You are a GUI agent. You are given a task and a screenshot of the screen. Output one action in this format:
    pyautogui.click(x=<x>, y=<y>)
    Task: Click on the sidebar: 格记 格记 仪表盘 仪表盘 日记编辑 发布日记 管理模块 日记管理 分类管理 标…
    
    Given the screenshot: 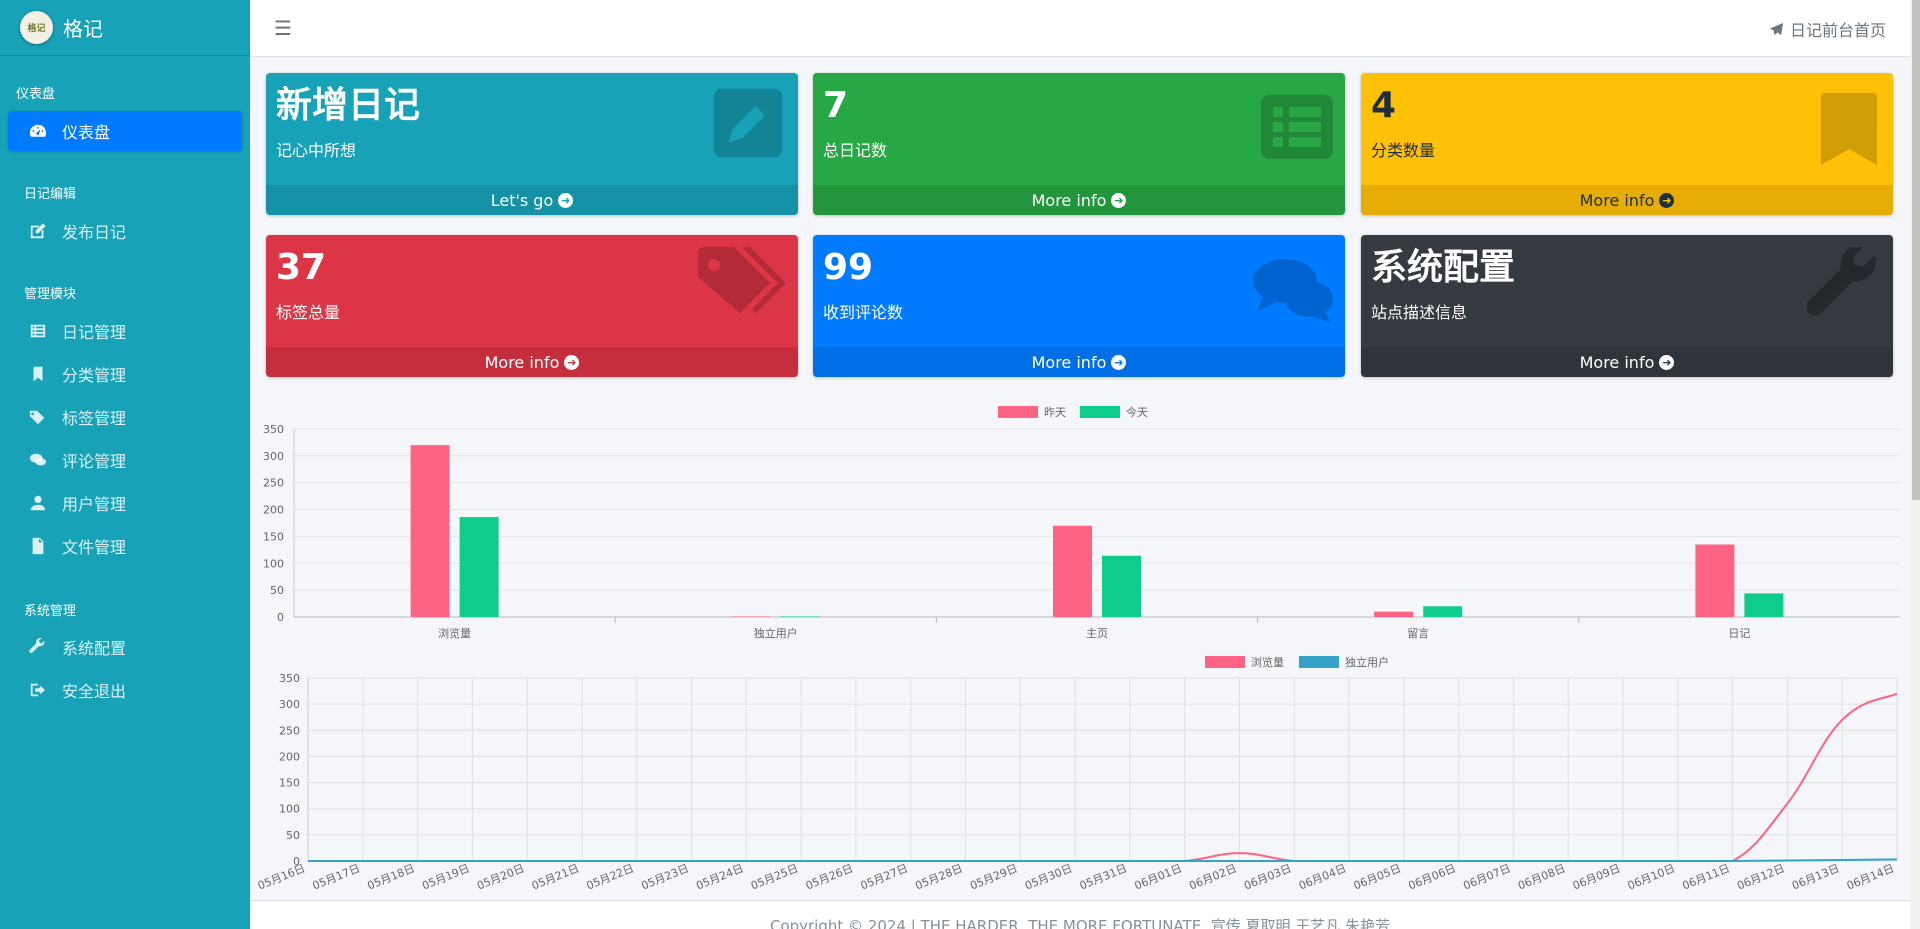 What is the action you would take?
    pyautogui.click(x=125, y=464)
    